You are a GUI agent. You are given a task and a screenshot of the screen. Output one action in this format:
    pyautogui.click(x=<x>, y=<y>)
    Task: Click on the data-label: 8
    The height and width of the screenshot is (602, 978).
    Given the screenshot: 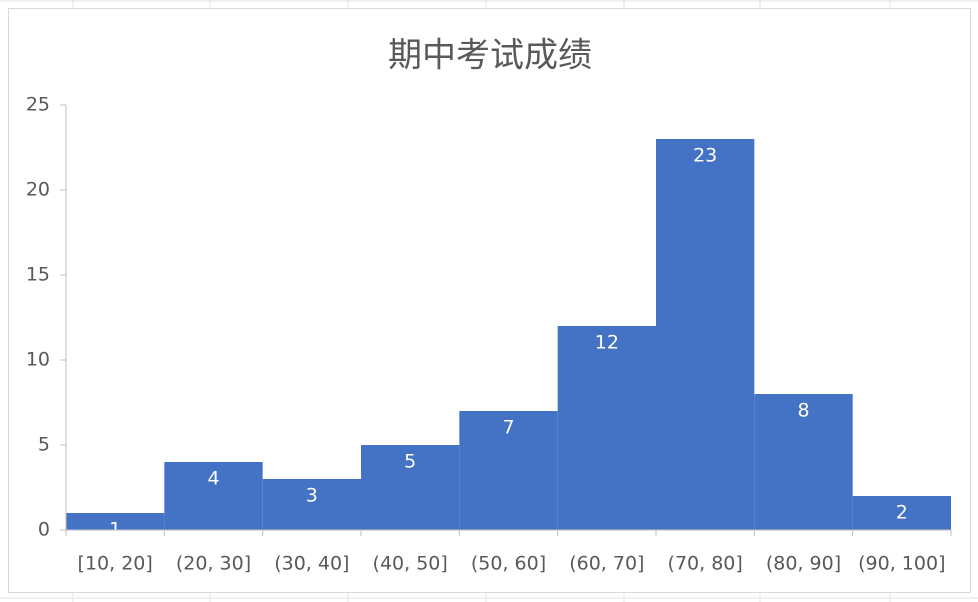 What is the action you would take?
    pyautogui.click(x=803, y=411)
    